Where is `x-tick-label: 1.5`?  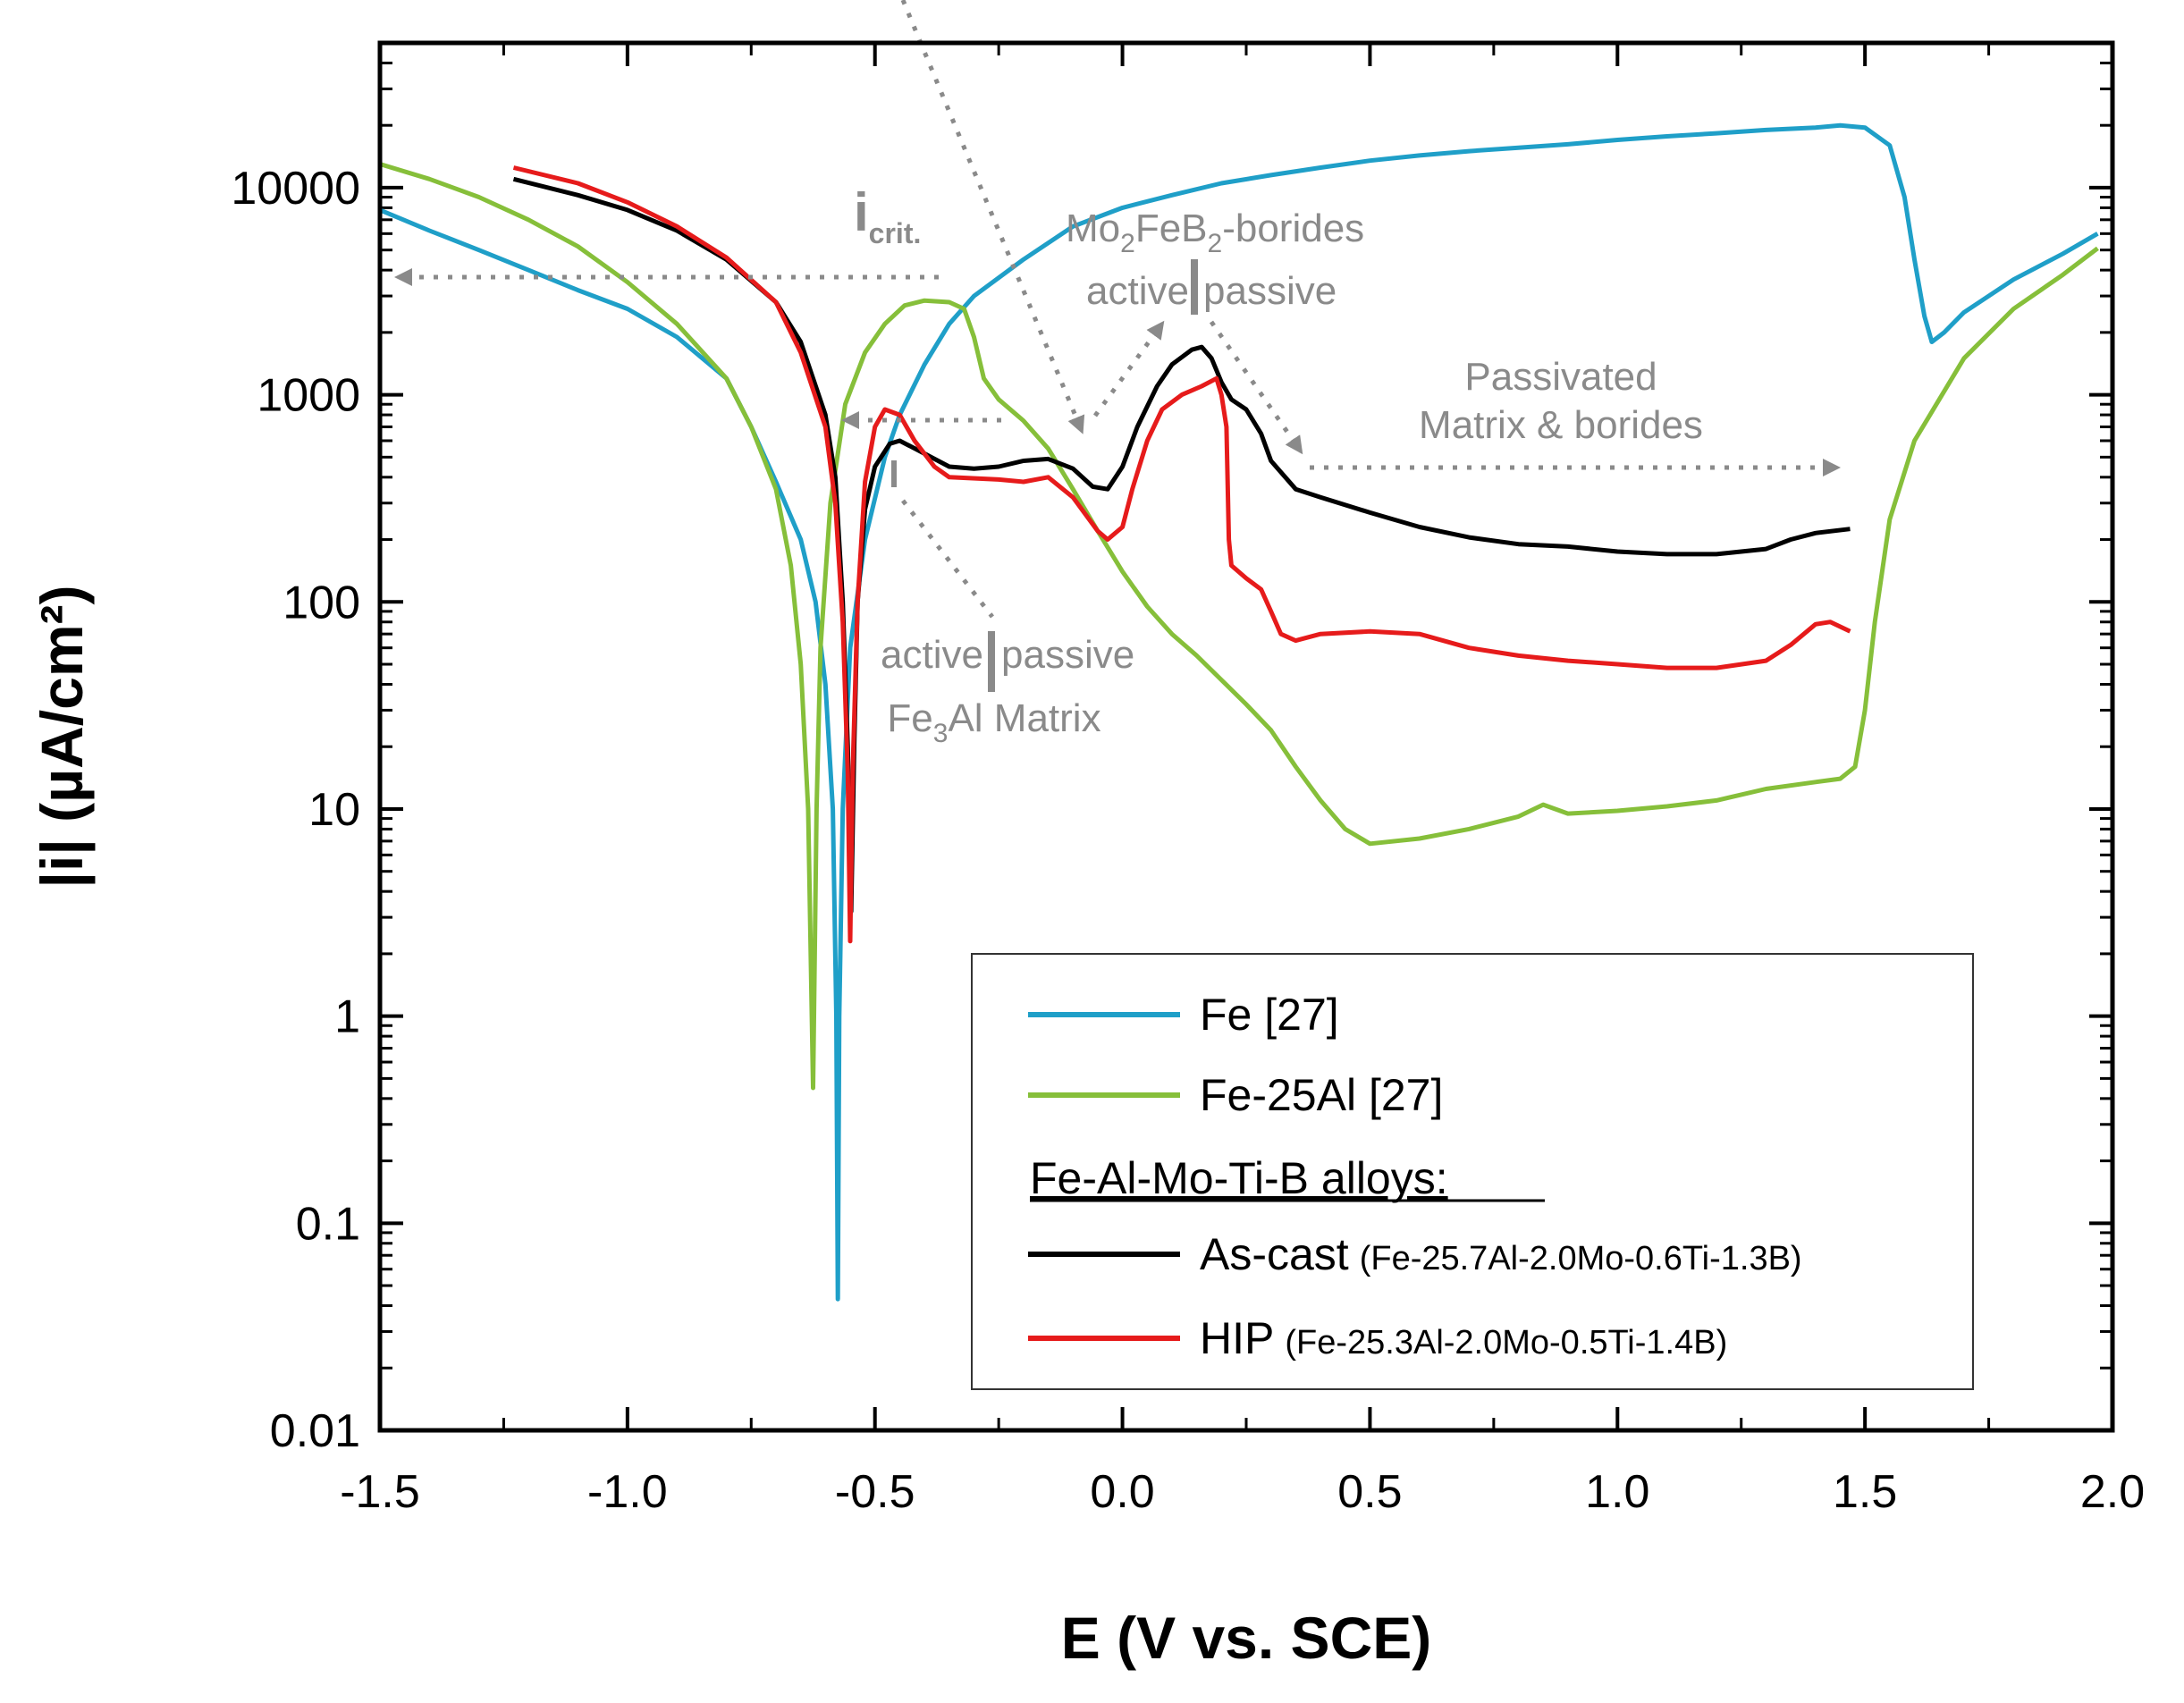 x-tick-label: 1.5 is located at coordinates (1865, 1492).